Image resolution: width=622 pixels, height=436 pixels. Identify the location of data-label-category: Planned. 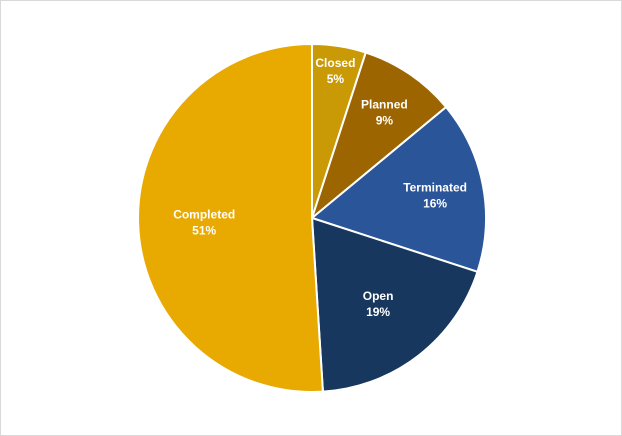
(384, 105).